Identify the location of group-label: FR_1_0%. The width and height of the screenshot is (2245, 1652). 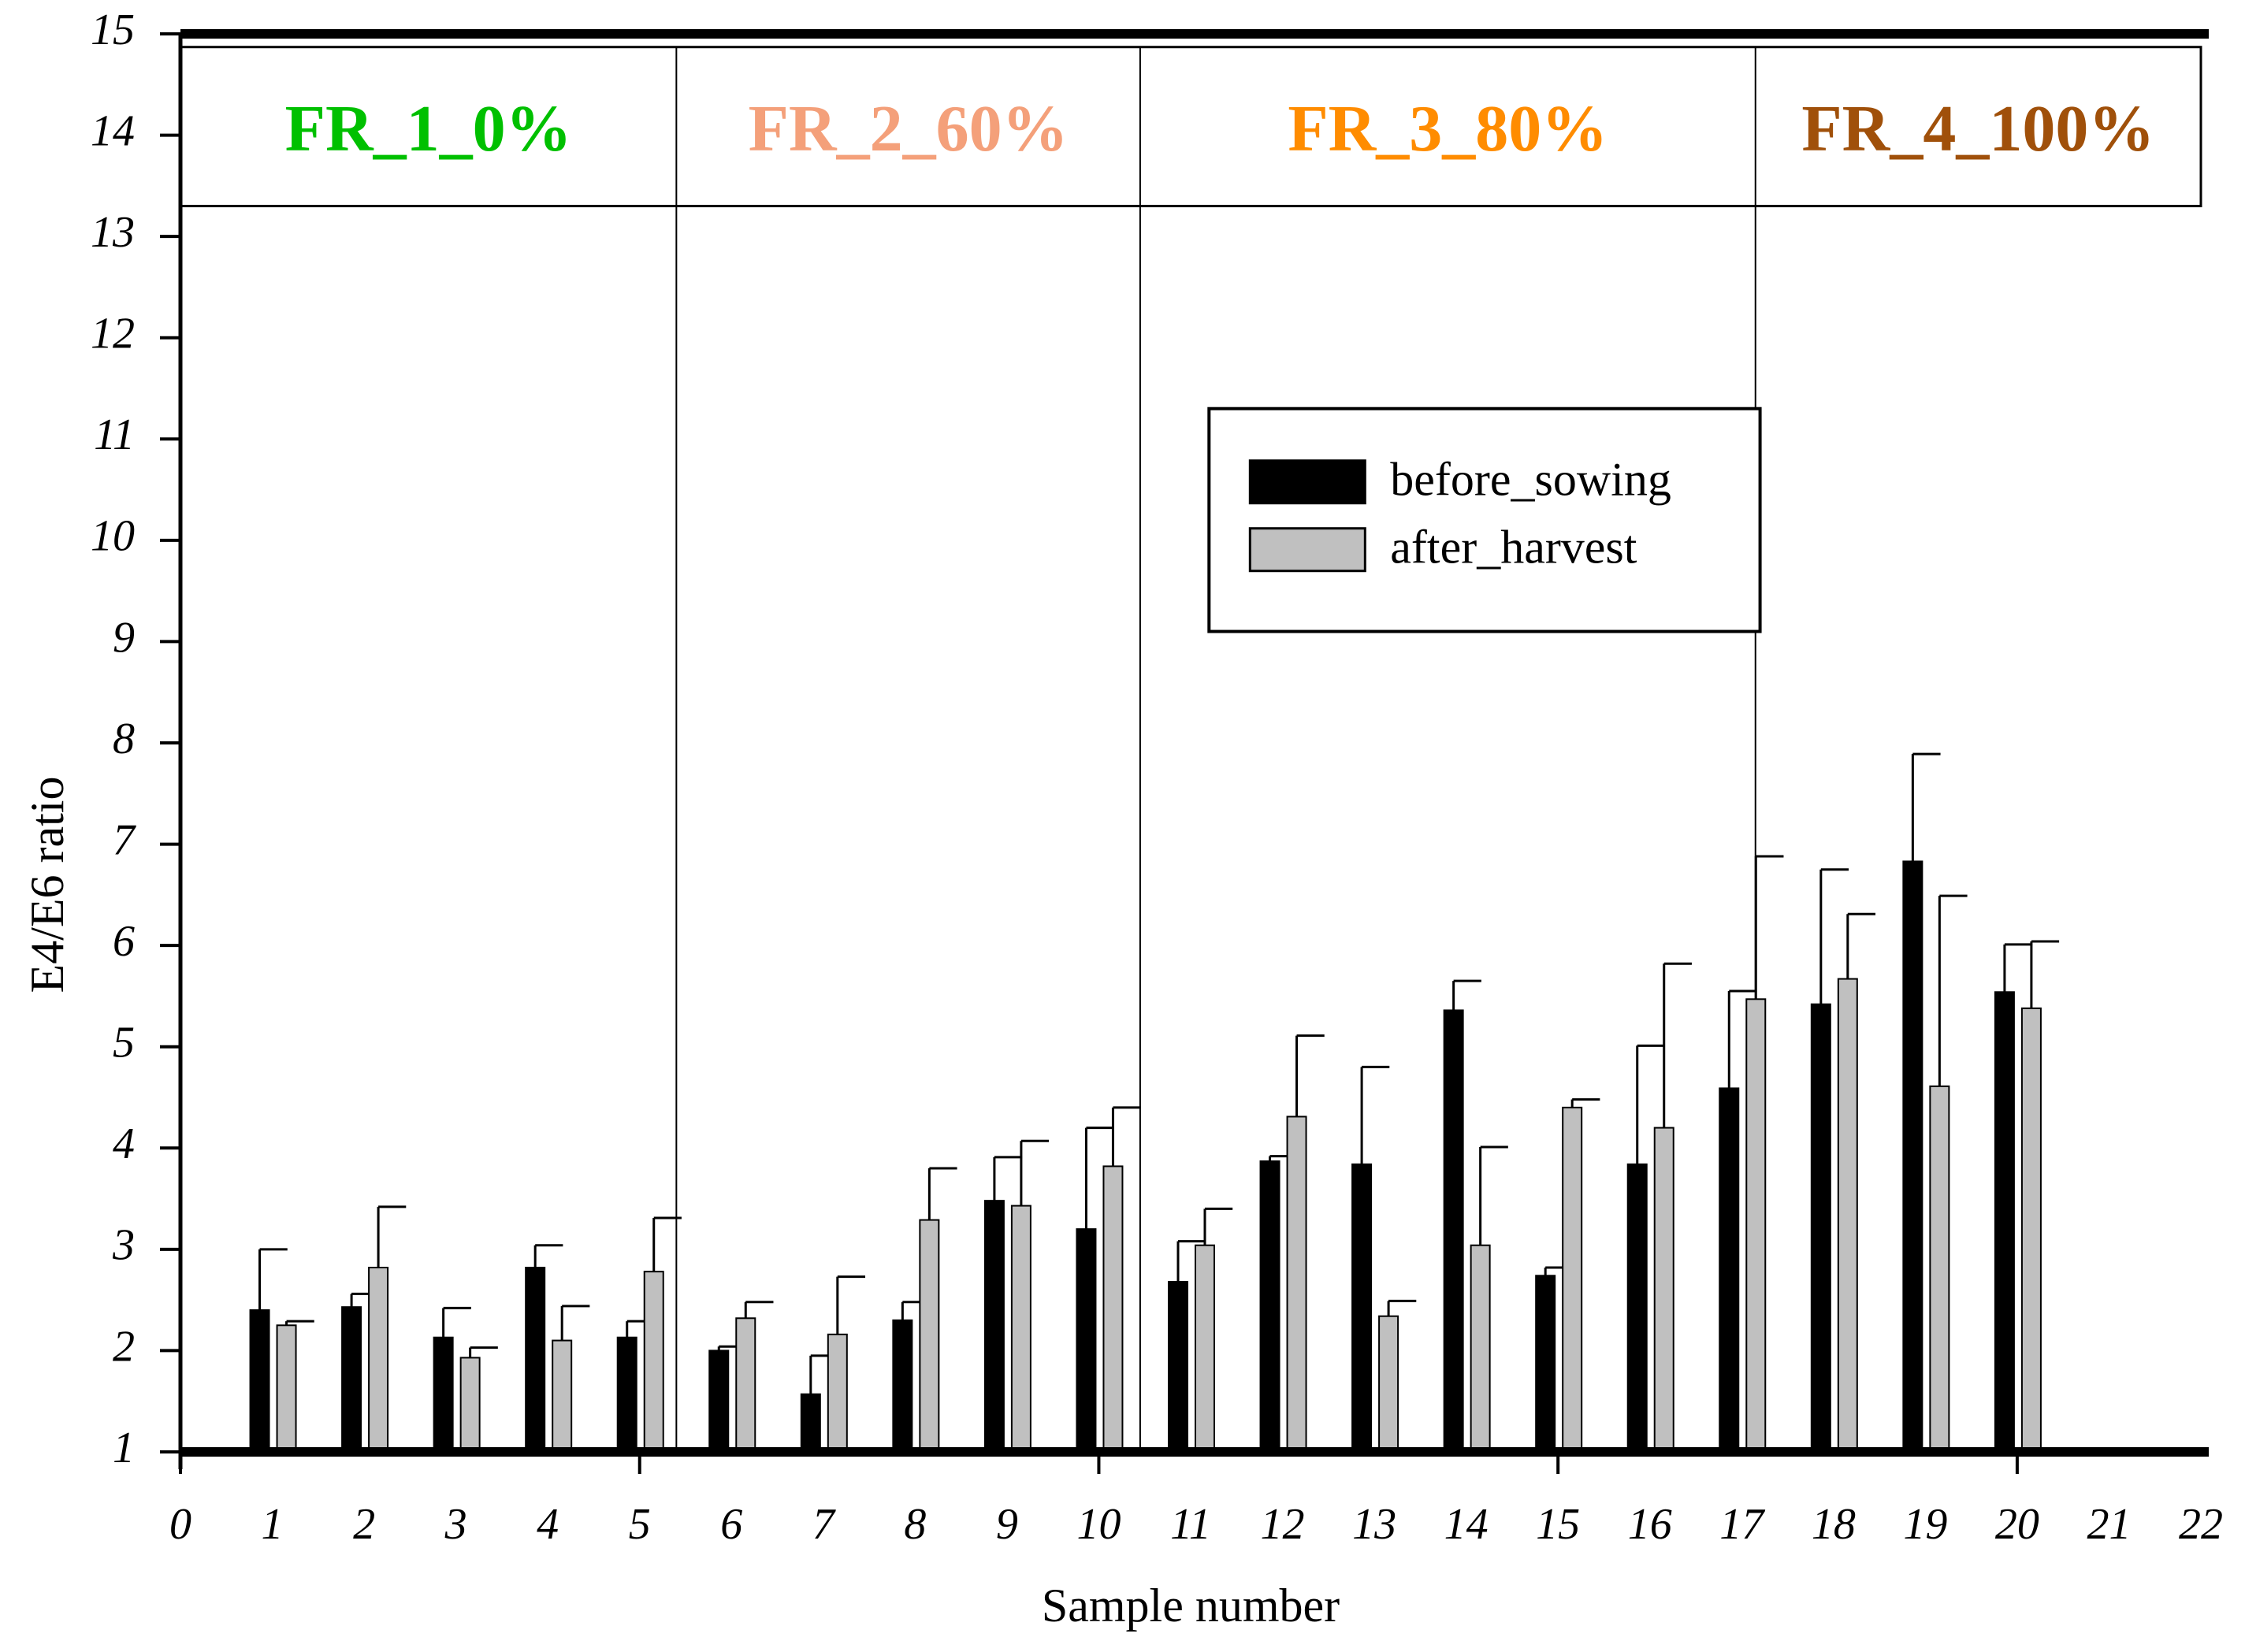
(428, 128).